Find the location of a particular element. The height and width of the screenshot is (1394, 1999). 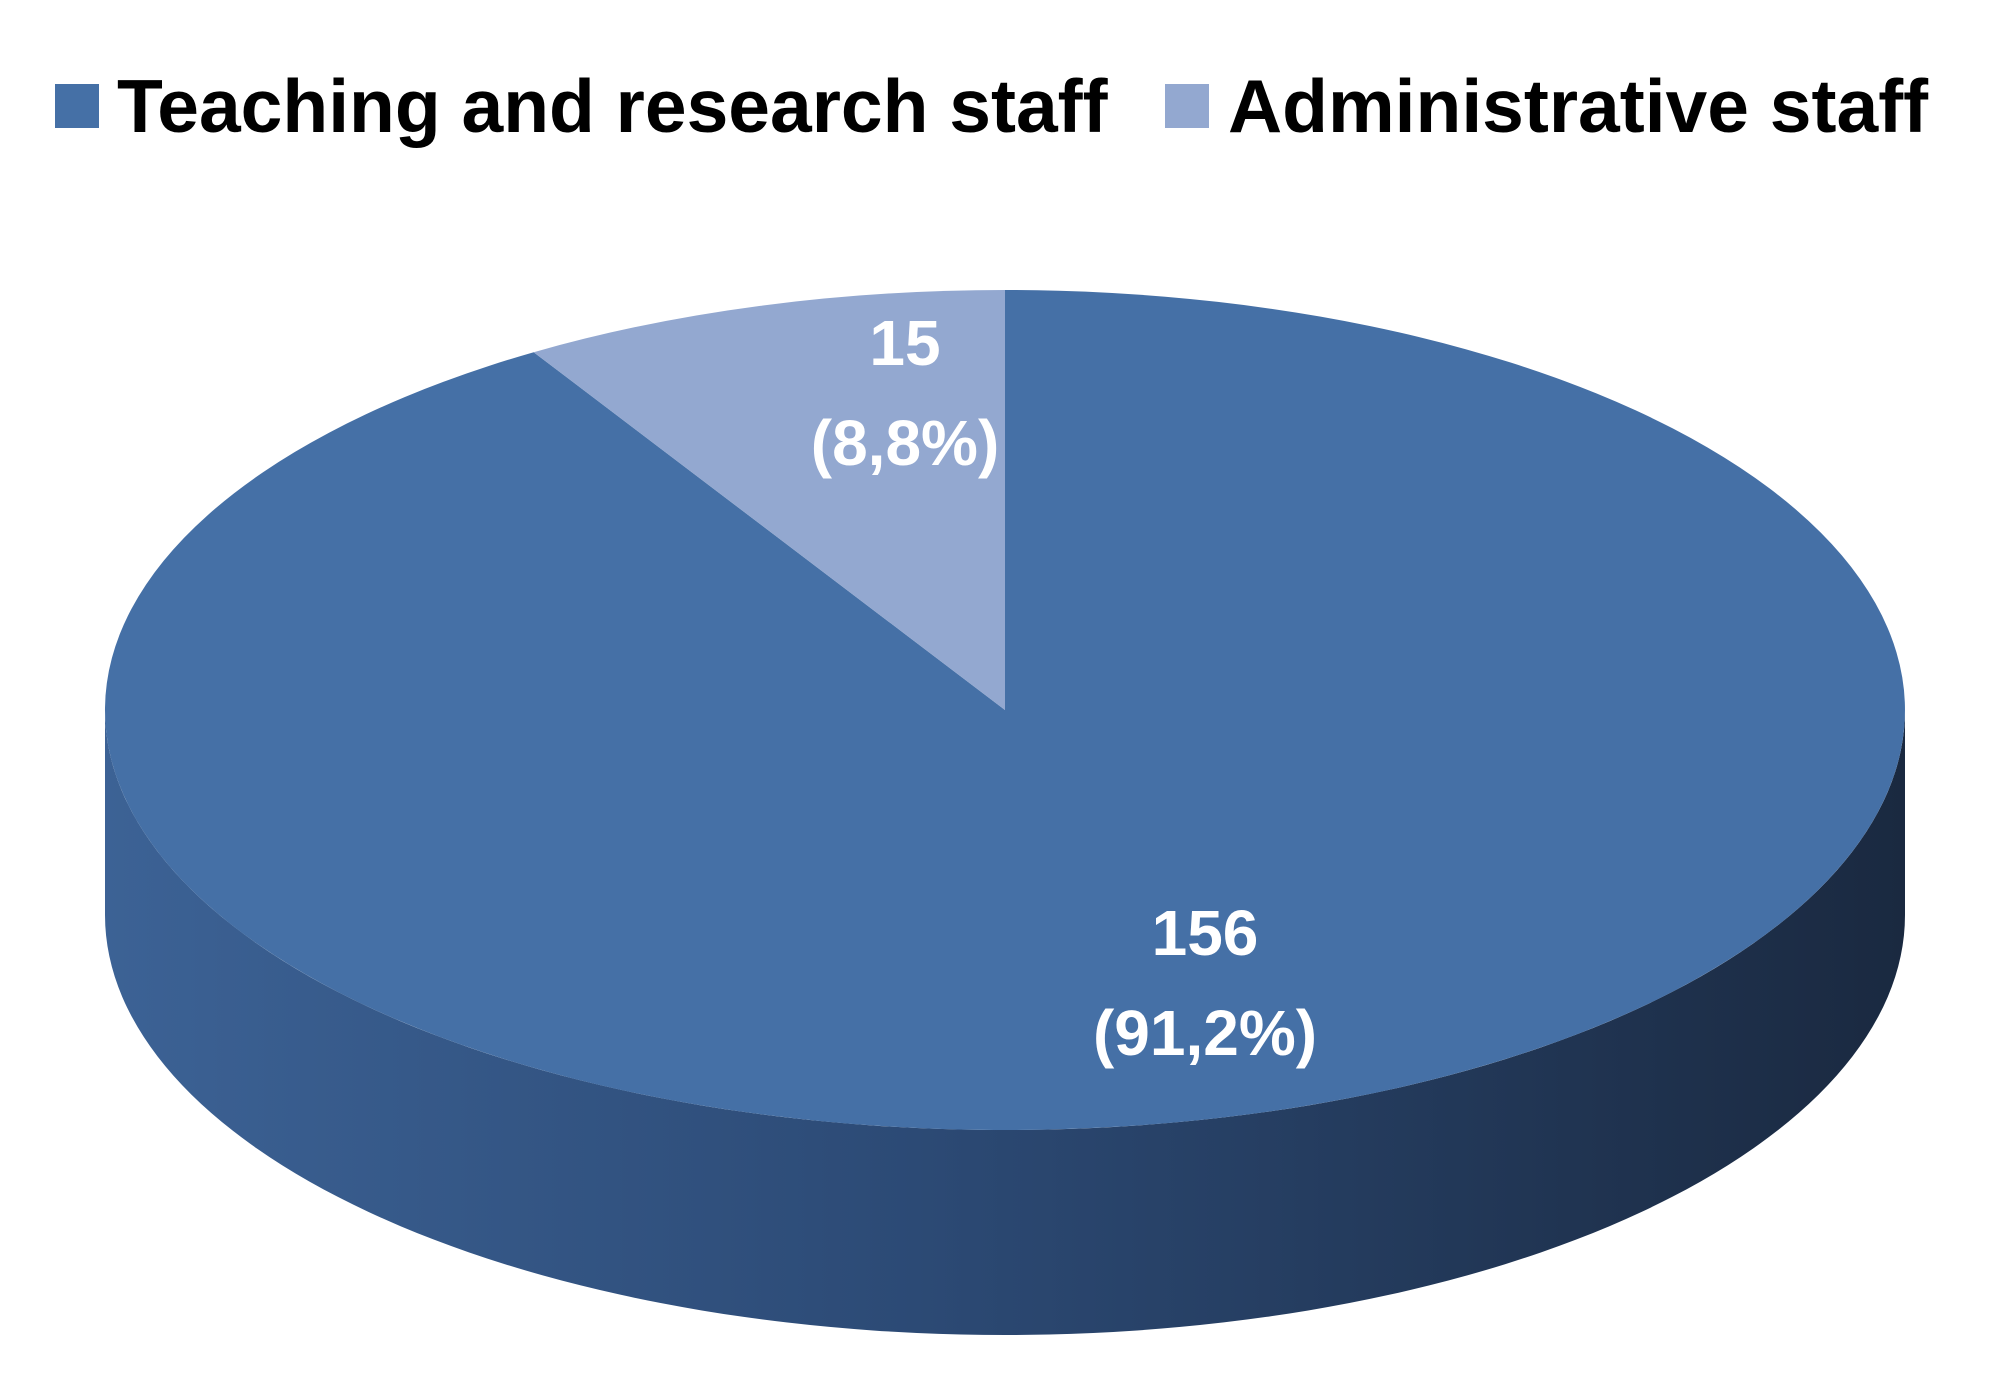

legend-label-administrative: Administrative staff is located at coordinates (1578, 106).